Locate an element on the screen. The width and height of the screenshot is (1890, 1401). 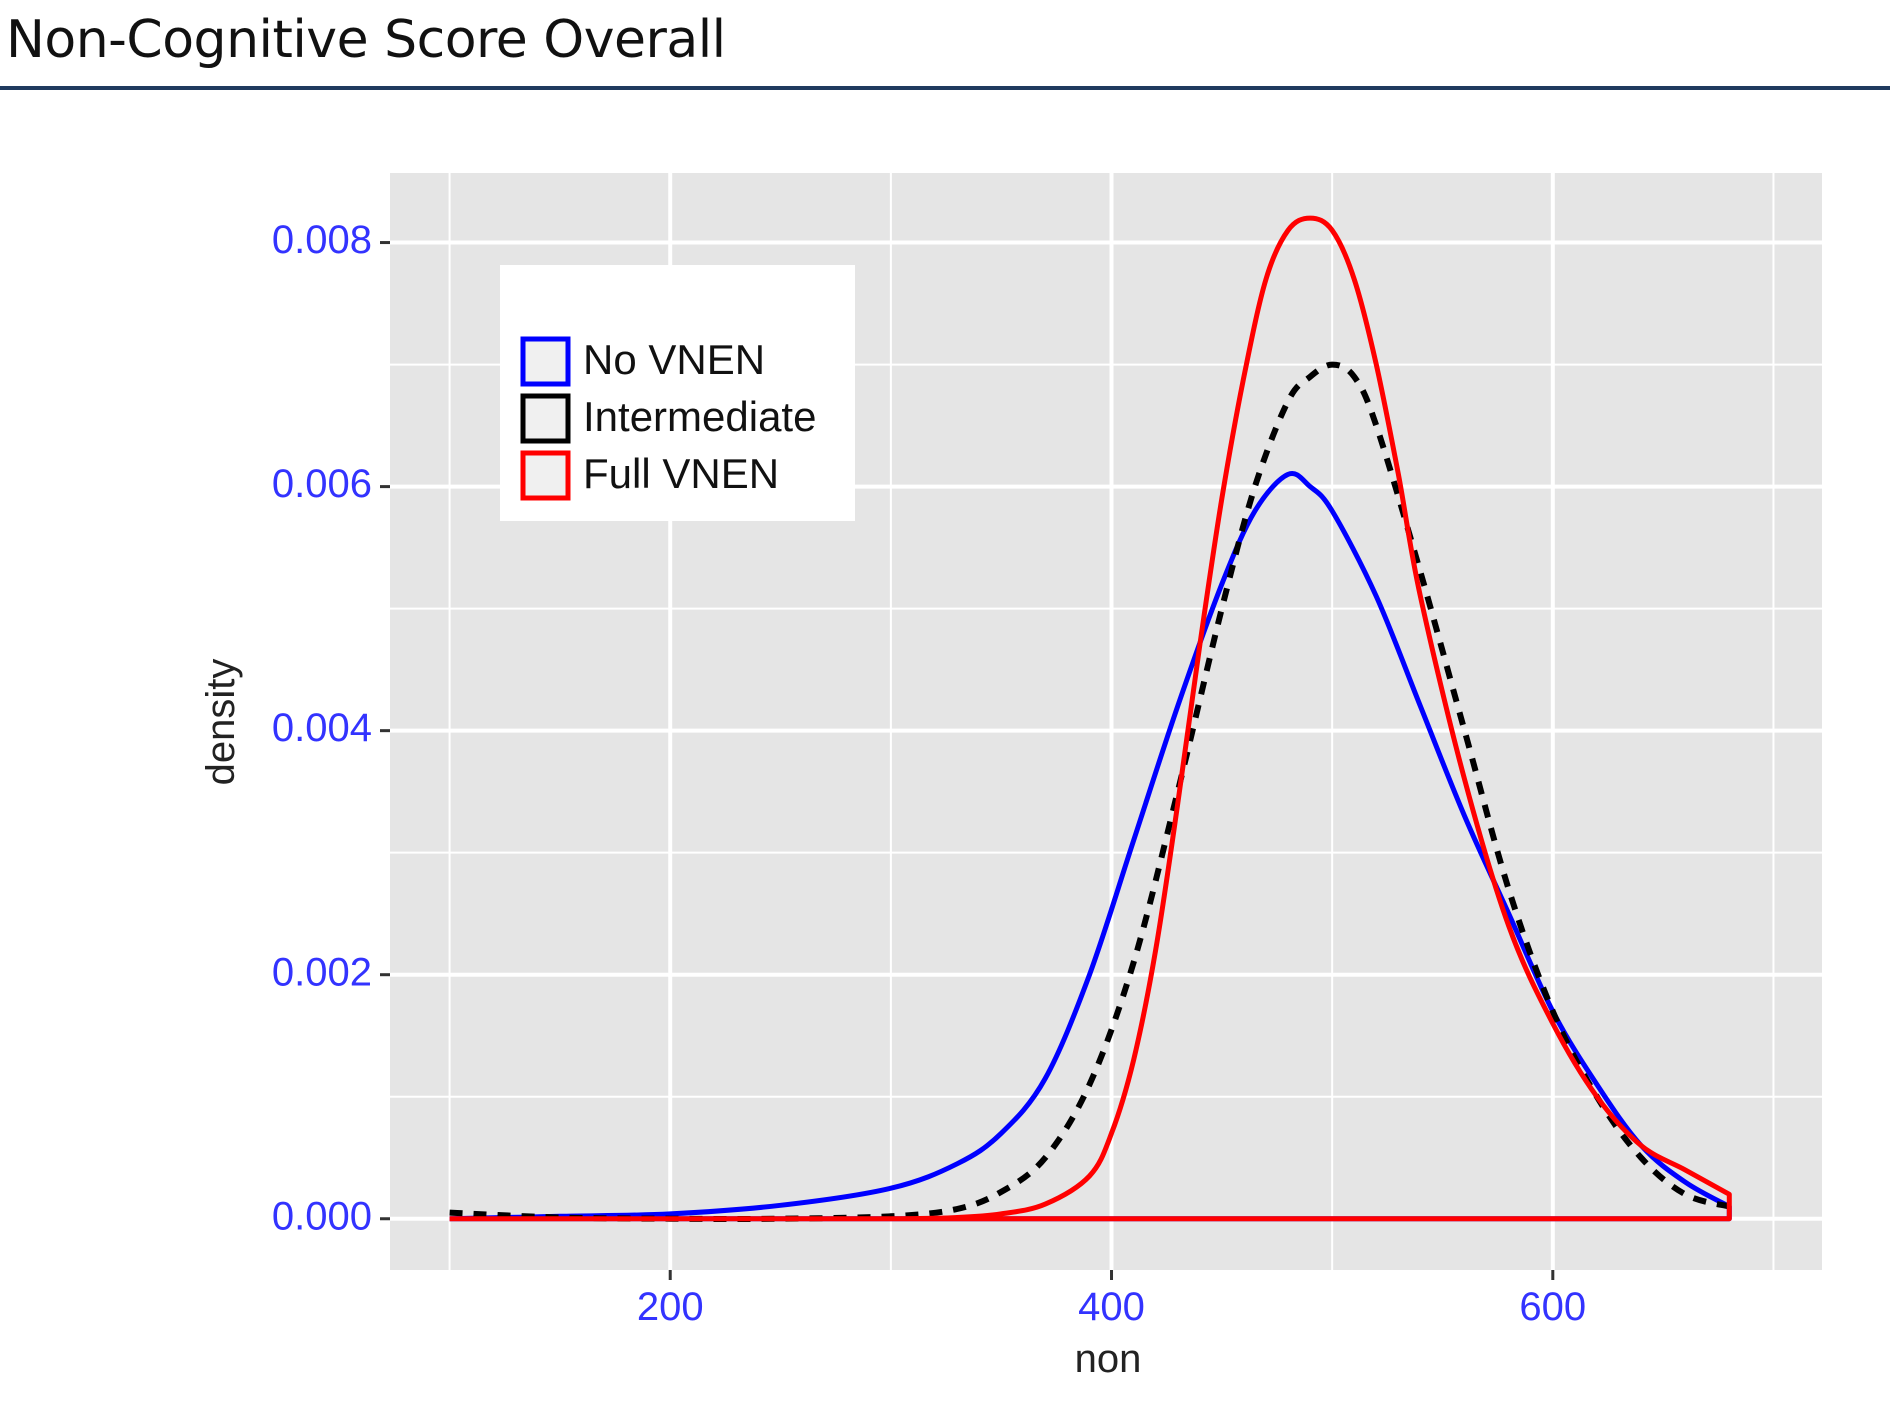
legend: No VNEN Intermediate Full VNEN is located at coordinates (677, 393).